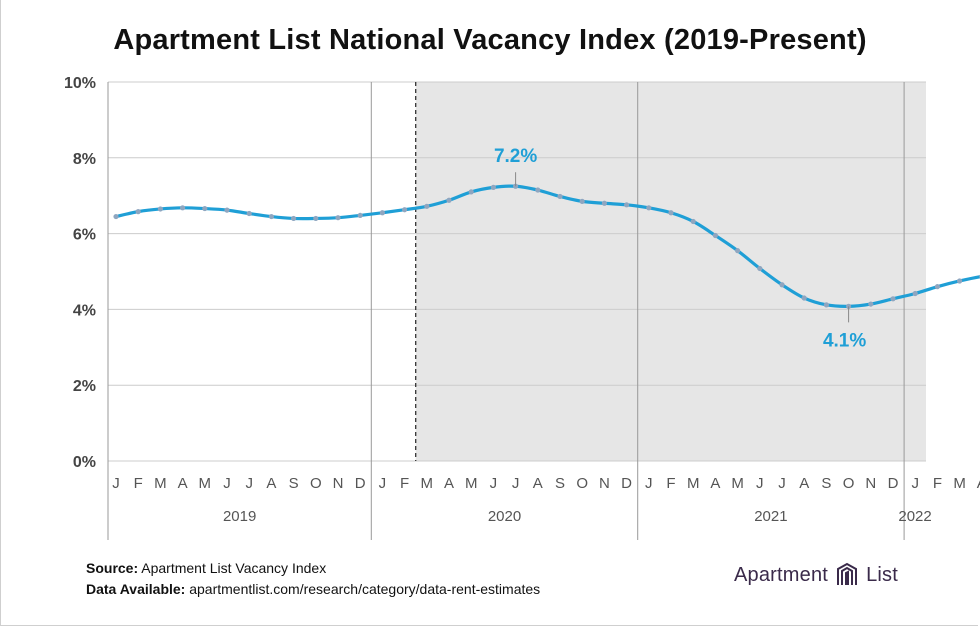  I want to click on y-tick-label: 6%, so click(84, 235).